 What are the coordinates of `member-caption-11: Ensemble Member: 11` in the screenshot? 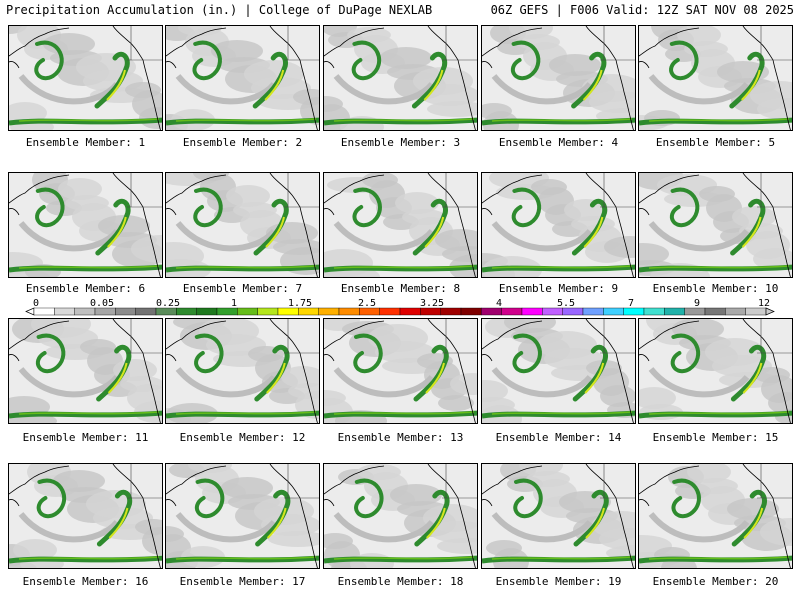 It's located at (85, 437).